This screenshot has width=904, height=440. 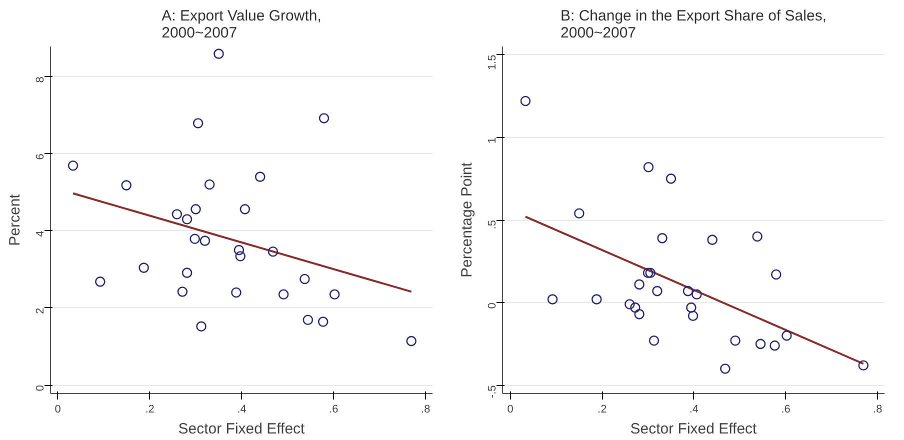 I want to click on chart-title: A: Export Value Growth, 2000~2007, so click(x=242, y=25).